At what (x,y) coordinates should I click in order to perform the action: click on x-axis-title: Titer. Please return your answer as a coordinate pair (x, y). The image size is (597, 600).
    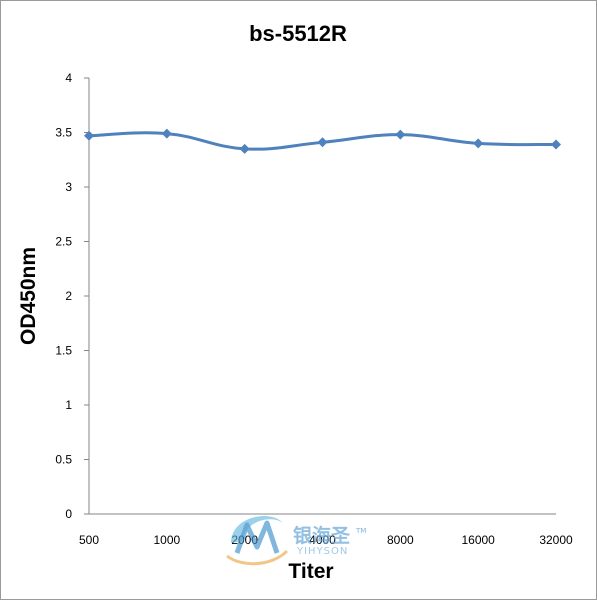
    Looking at the image, I should click on (310, 571).